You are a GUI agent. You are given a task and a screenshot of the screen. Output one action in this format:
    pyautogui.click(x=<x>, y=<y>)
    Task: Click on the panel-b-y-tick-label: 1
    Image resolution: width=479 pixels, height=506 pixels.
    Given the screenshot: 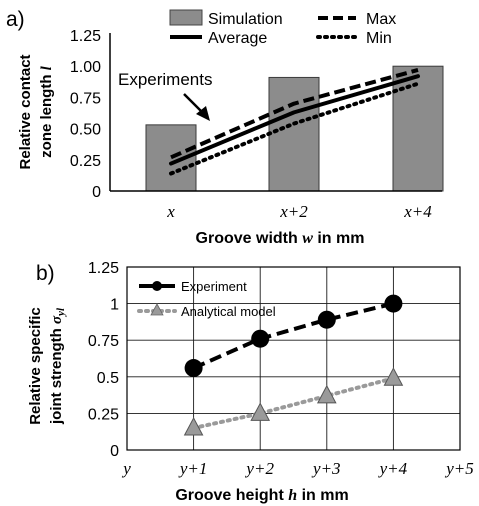 What is the action you would take?
    pyautogui.click(x=114, y=305)
    